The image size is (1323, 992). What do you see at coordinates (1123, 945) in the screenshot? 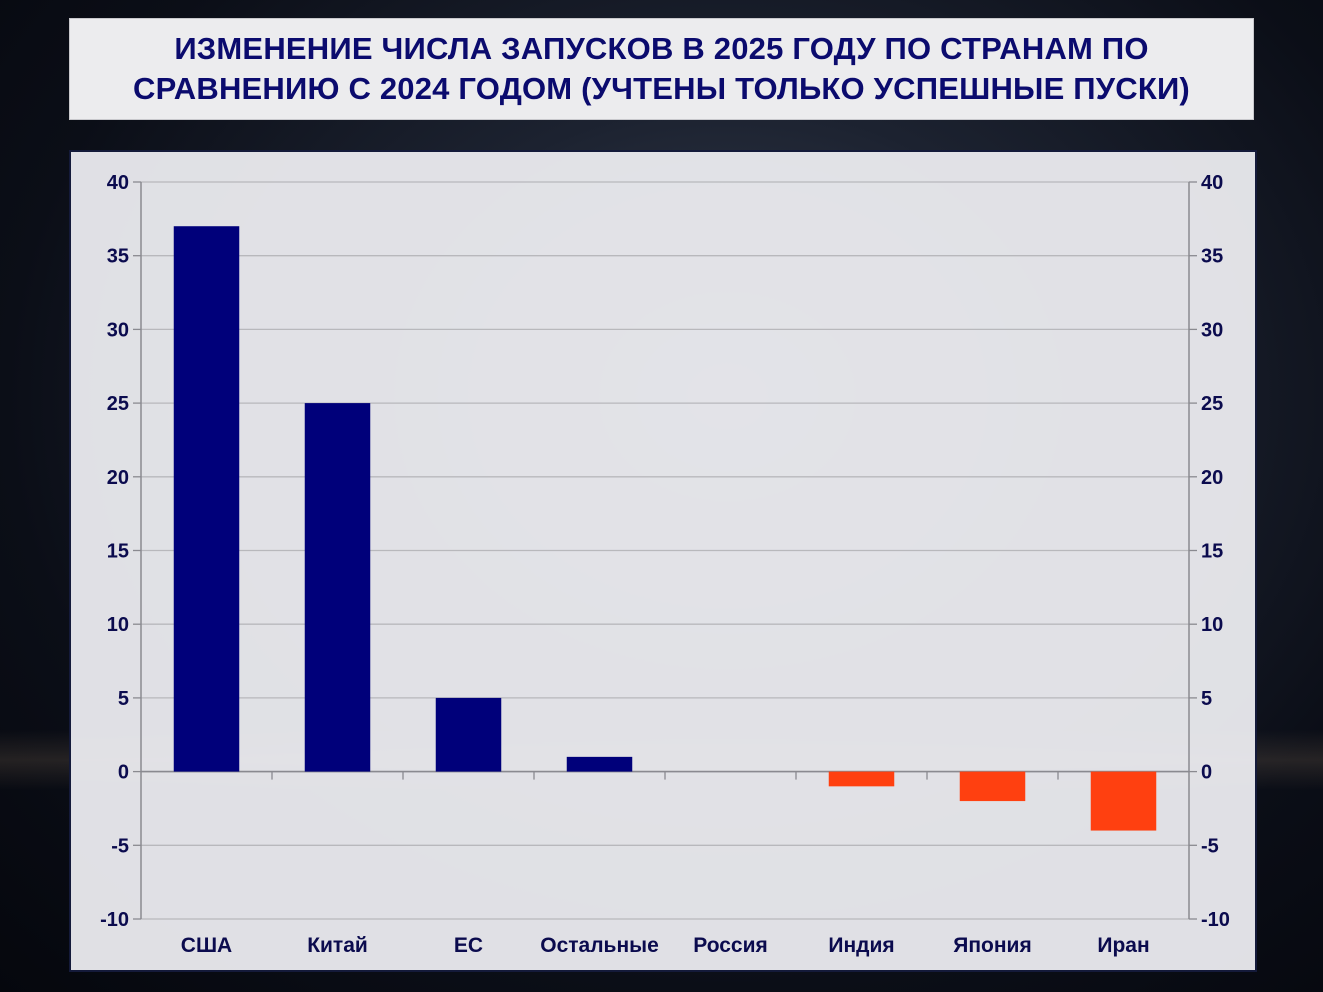
I see `category-label: Иран` at bounding box center [1123, 945].